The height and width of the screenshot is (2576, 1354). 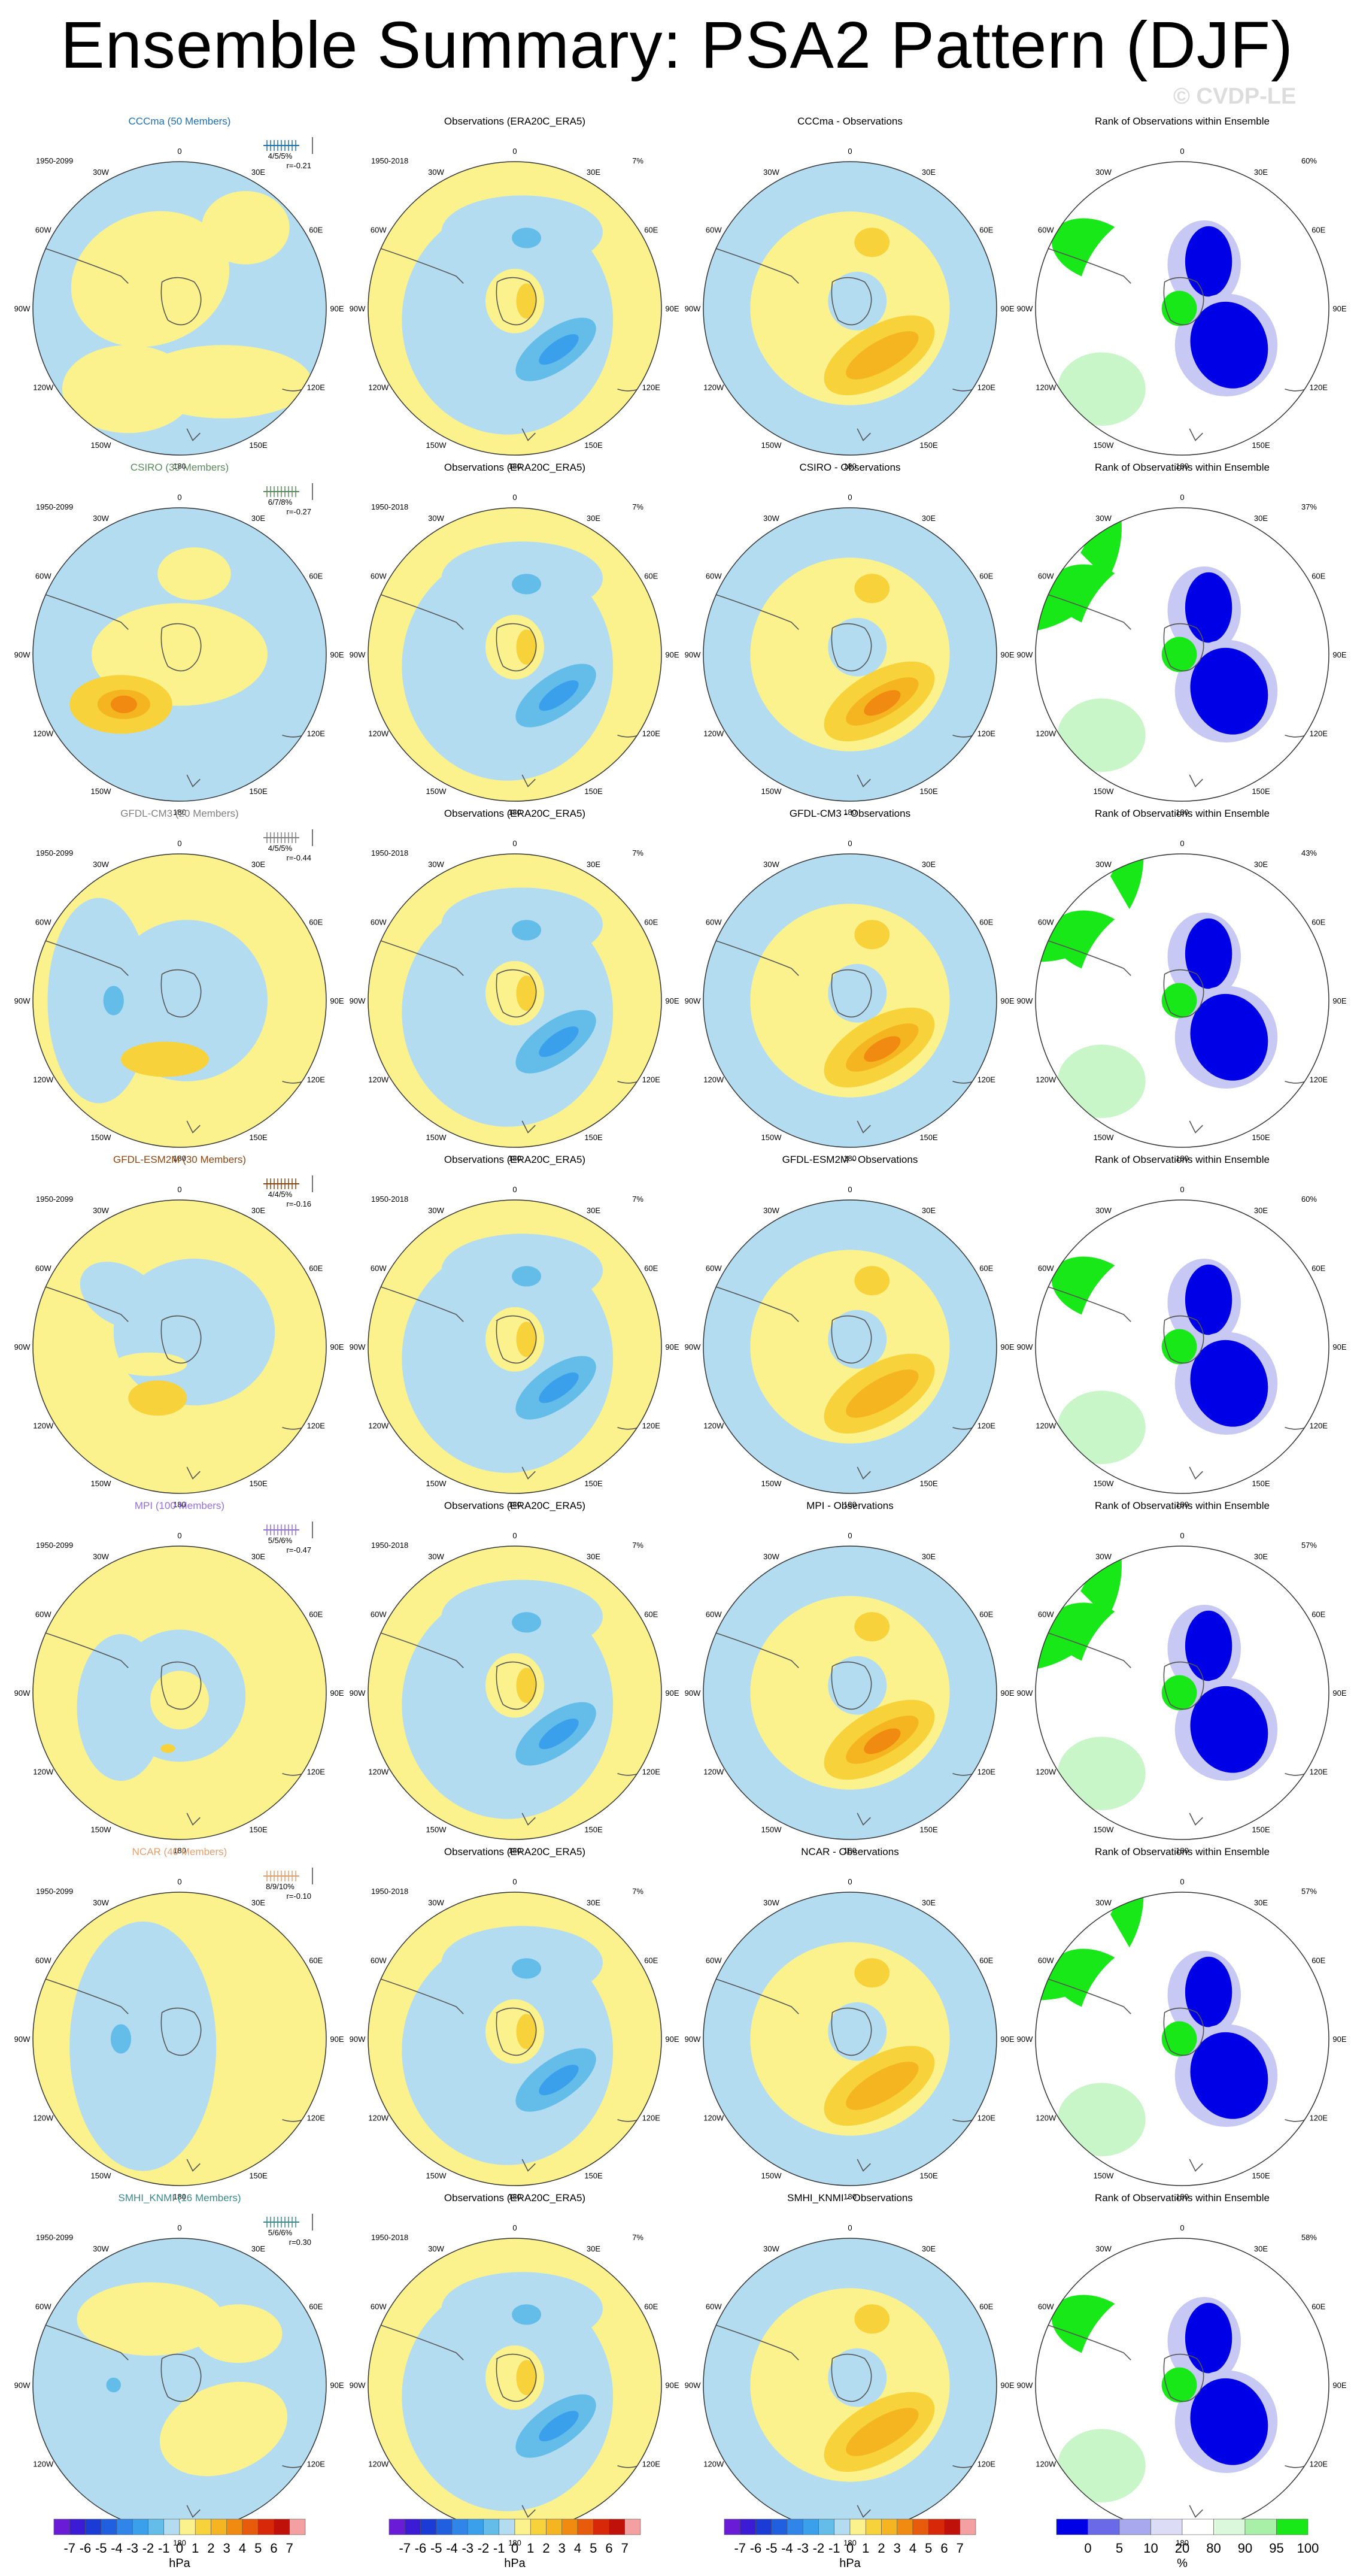 What do you see at coordinates (389, 160) in the screenshot?
I see `period-label: 1950-2018` at bounding box center [389, 160].